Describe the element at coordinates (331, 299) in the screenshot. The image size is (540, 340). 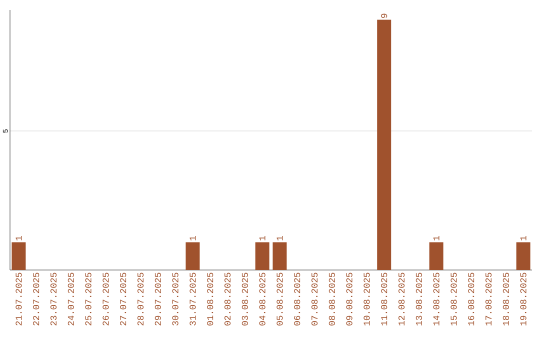
I see `x-tick-label: 08.08.2025` at that location.